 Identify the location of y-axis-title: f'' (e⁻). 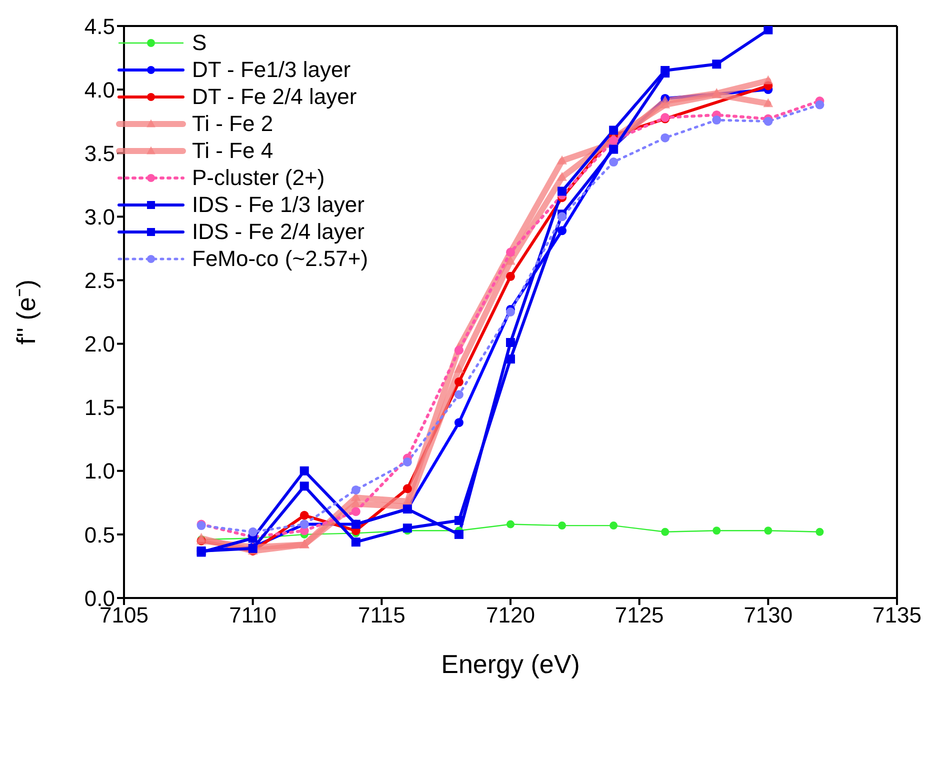
(26, 312).